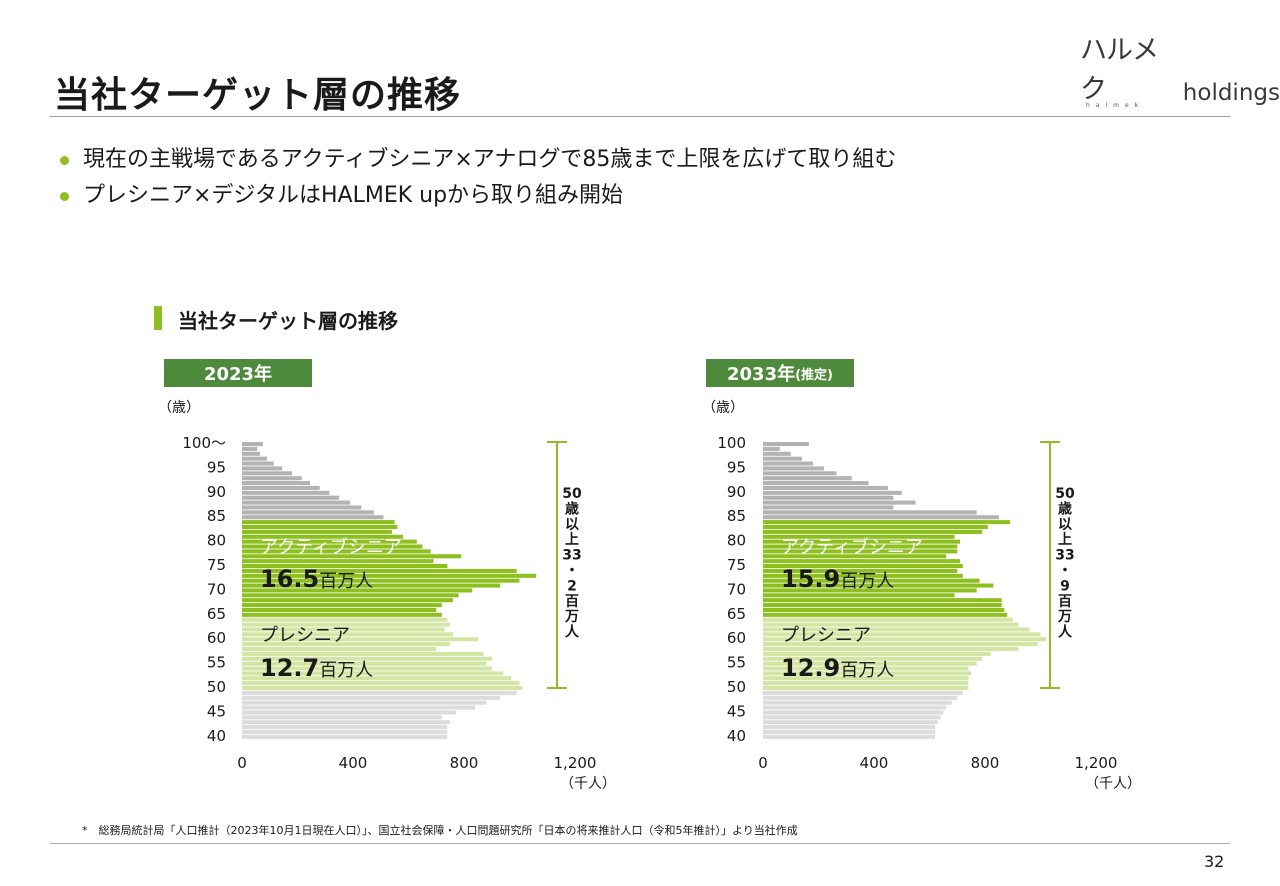 The image size is (1280, 886). I want to click on x-unit-label: （千人）, so click(1113, 784).